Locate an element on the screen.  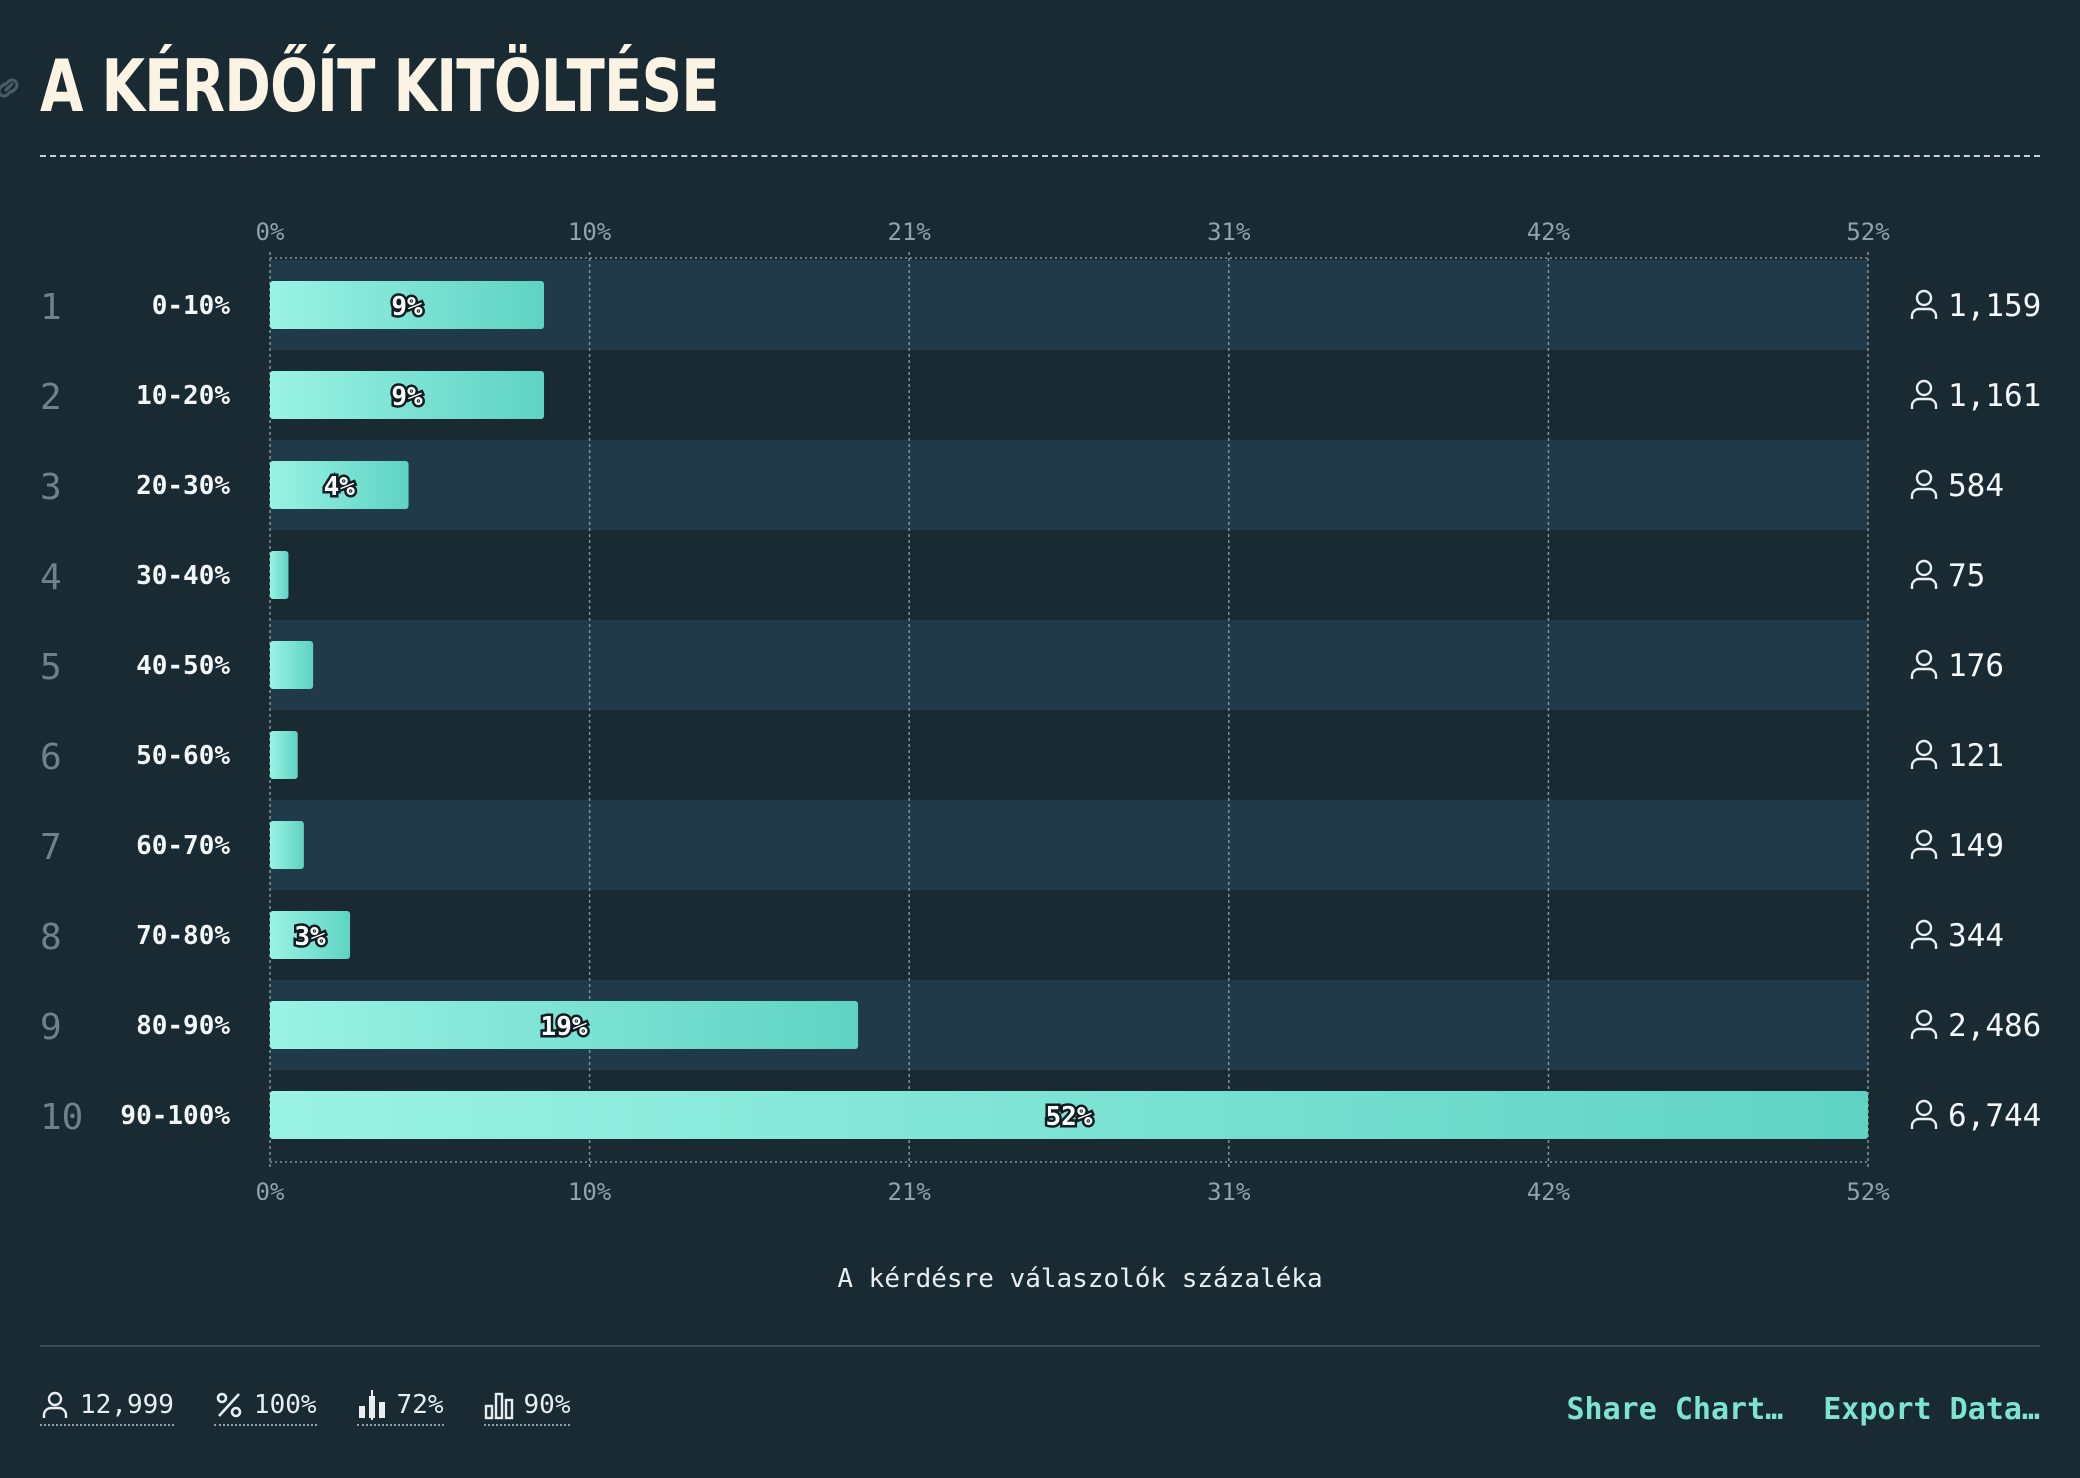
count-label: 1,161 is located at coordinates (1994, 396).